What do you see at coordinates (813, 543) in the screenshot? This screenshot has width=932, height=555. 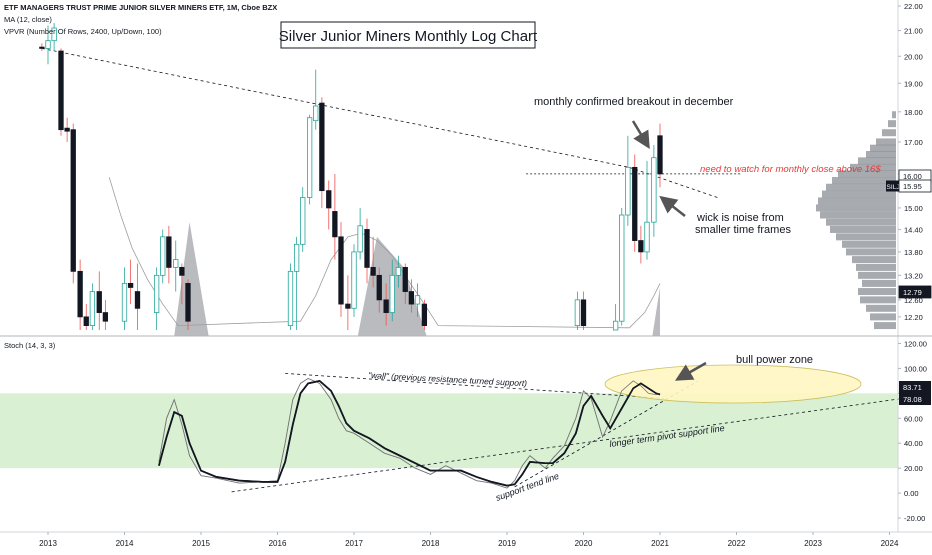 I see `time-tick-label: 2023` at bounding box center [813, 543].